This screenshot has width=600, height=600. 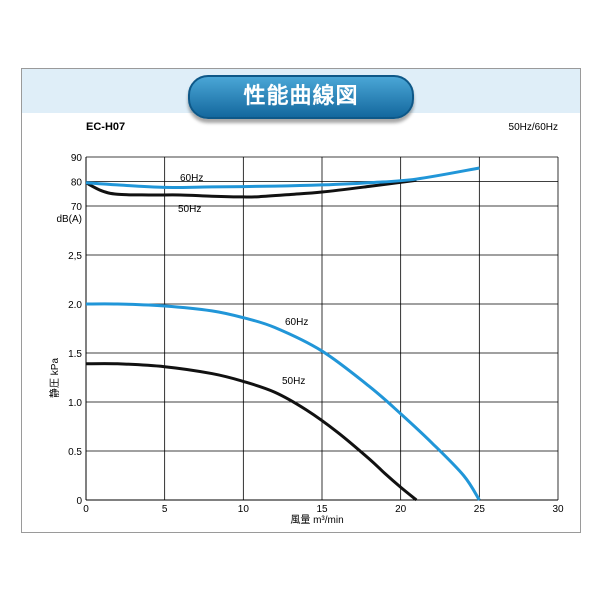 What do you see at coordinates (79, 501) in the screenshot?
I see `y-tick-label-bottom: 0` at bounding box center [79, 501].